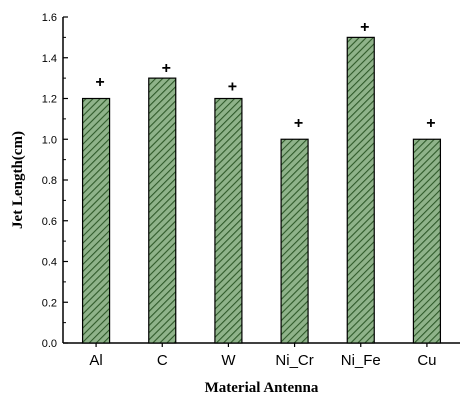 The height and width of the screenshot is (400, 469). I want to click on x-tick-label: Cu, so click(426, 360).